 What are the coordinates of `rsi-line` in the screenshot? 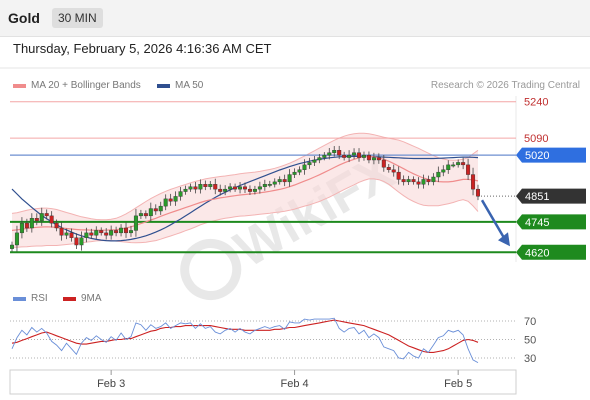 It's located at (245, 340).